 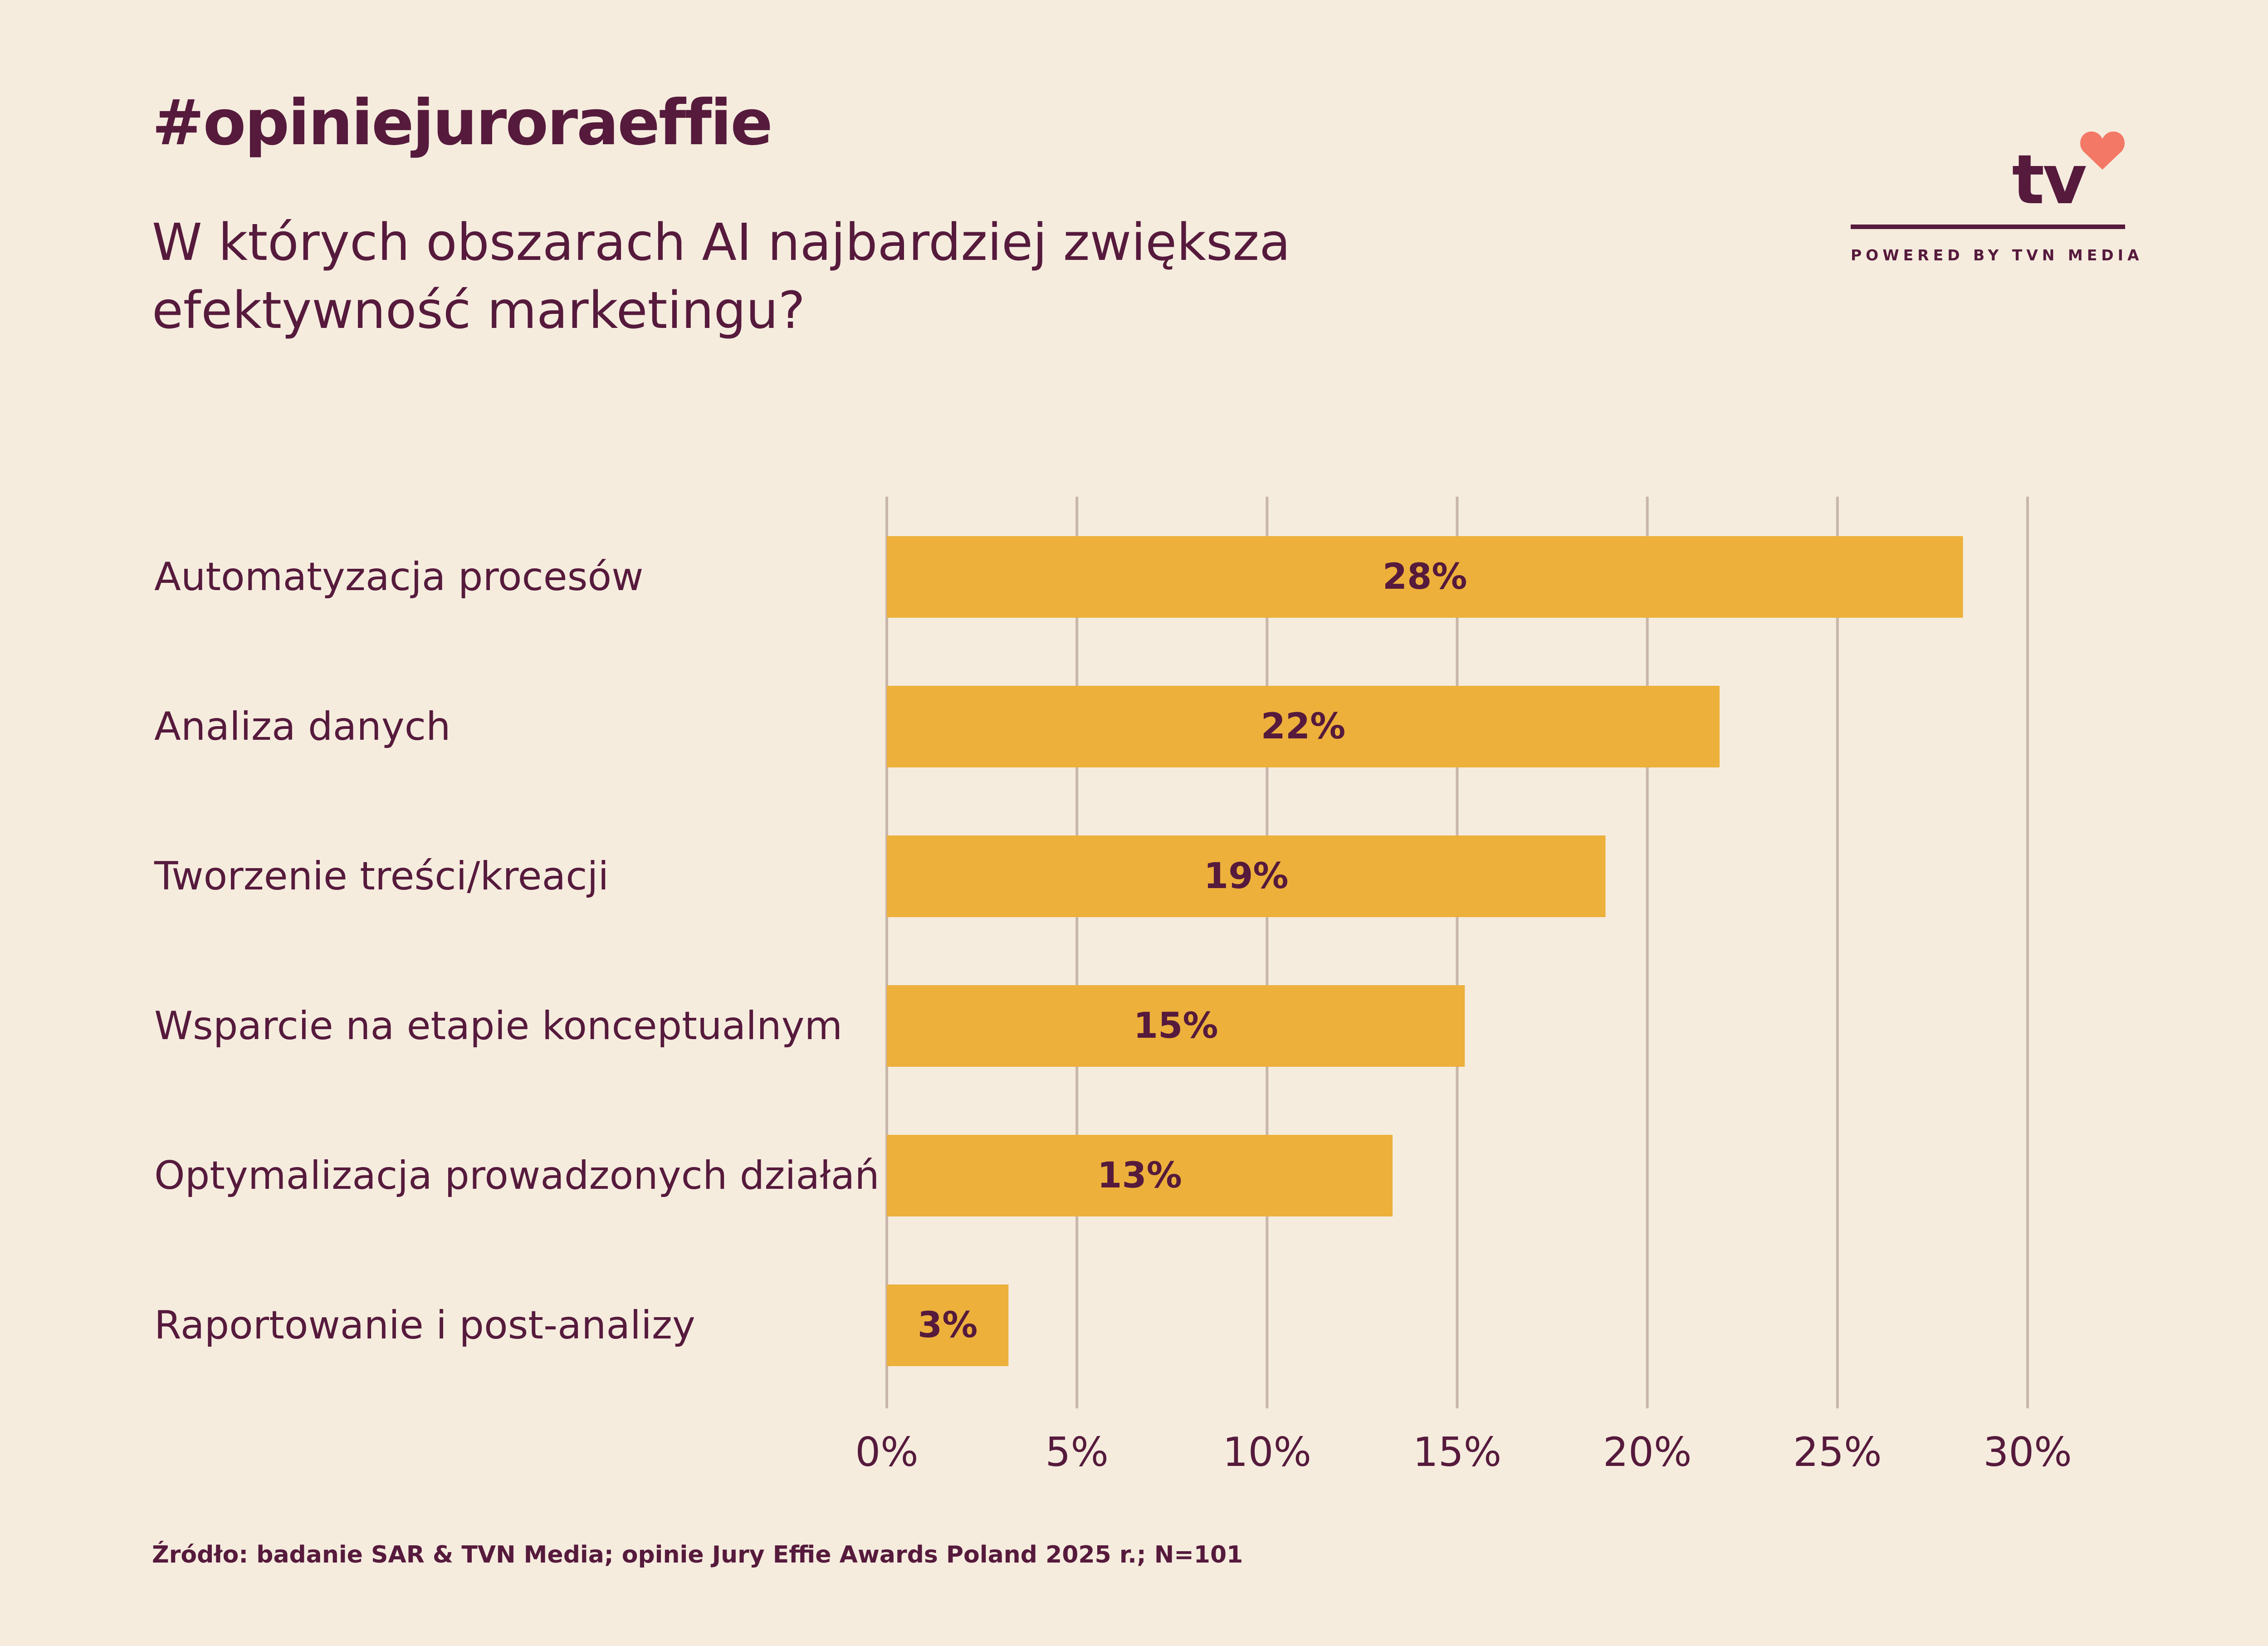 What do you see at coordinates (1077, 1452) in the screenshot?
I see `x-tick-label: 5%` at bounding box center [1077, 1452].